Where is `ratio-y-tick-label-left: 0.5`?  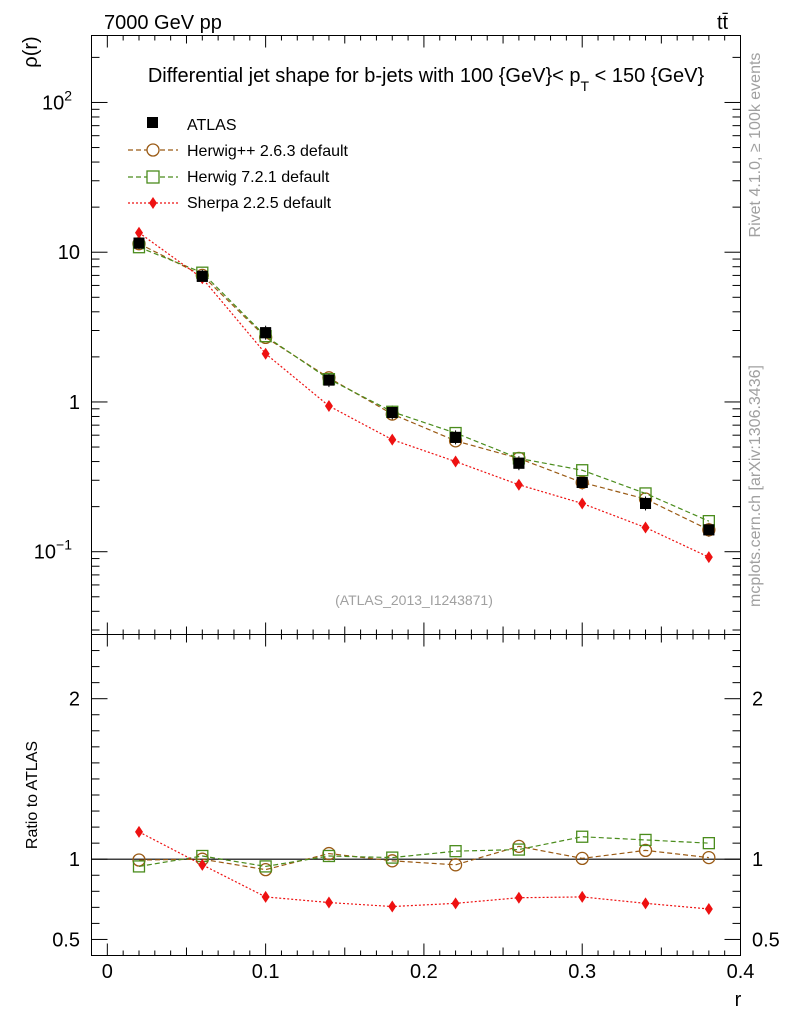
ratio-y-tick-label-left: 0.5 is located at coordinates (66, 940).